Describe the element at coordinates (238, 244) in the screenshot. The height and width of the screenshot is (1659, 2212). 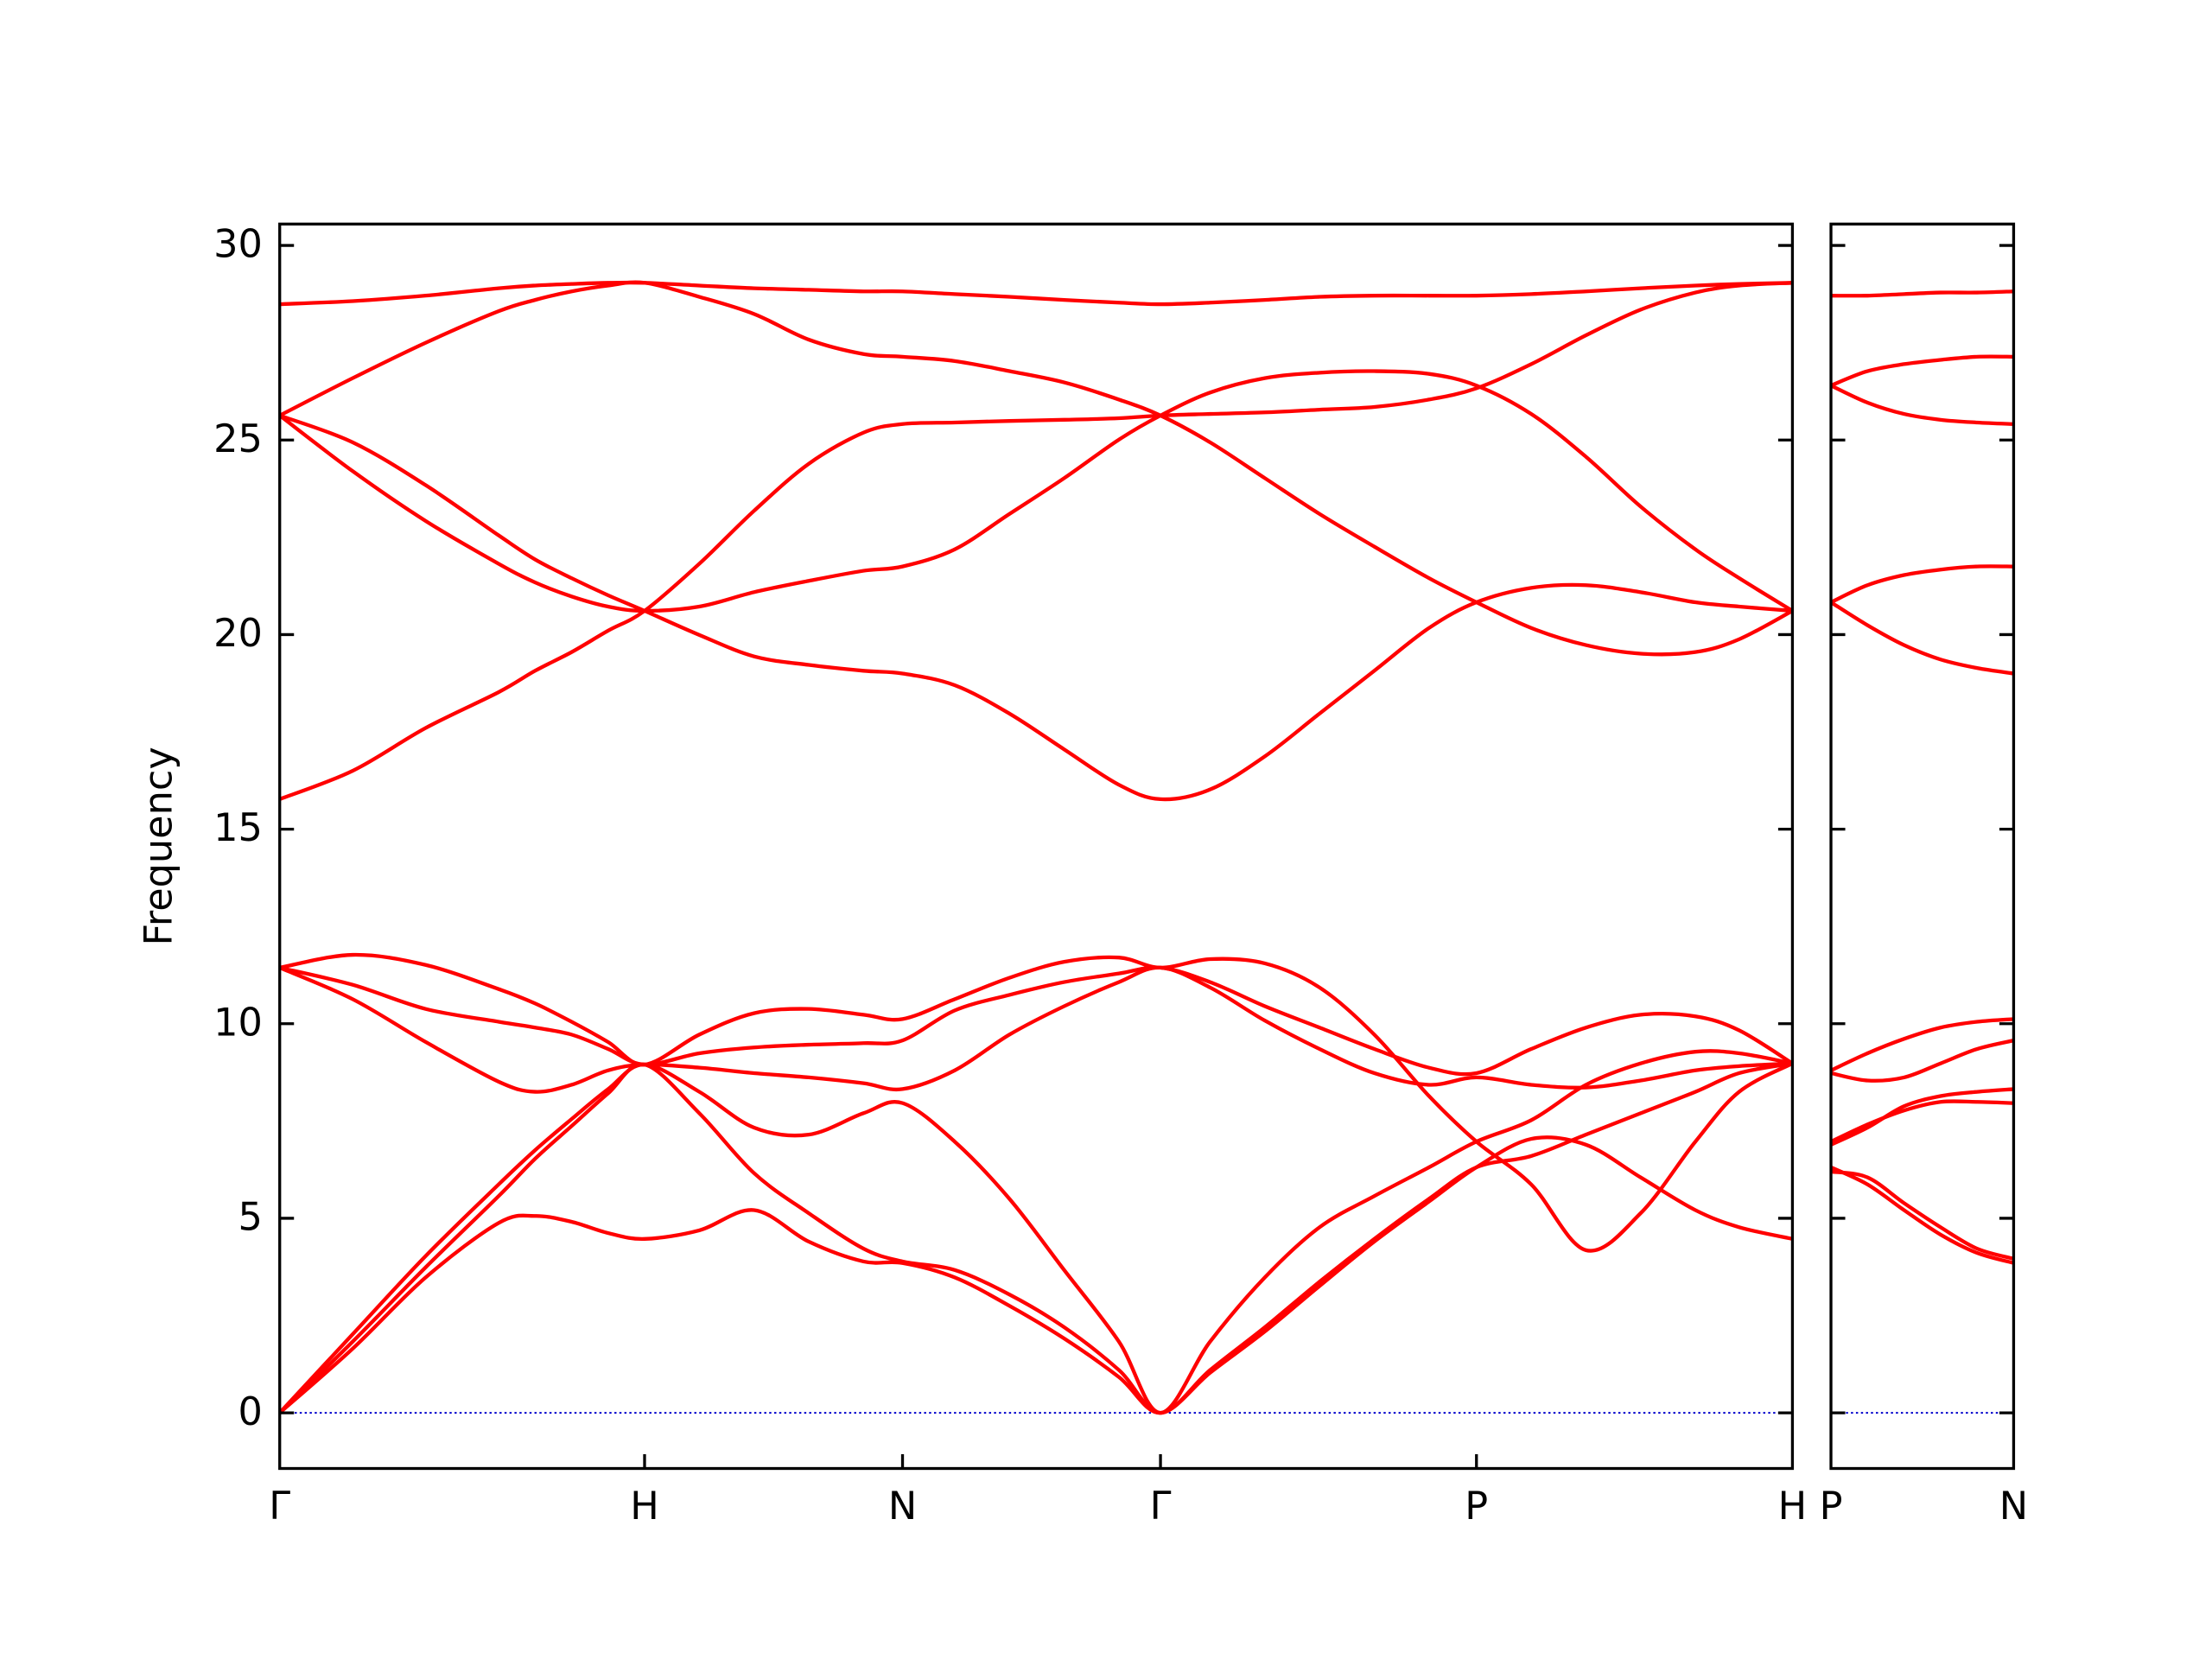
I see `y-tick-label: 30` at that location.